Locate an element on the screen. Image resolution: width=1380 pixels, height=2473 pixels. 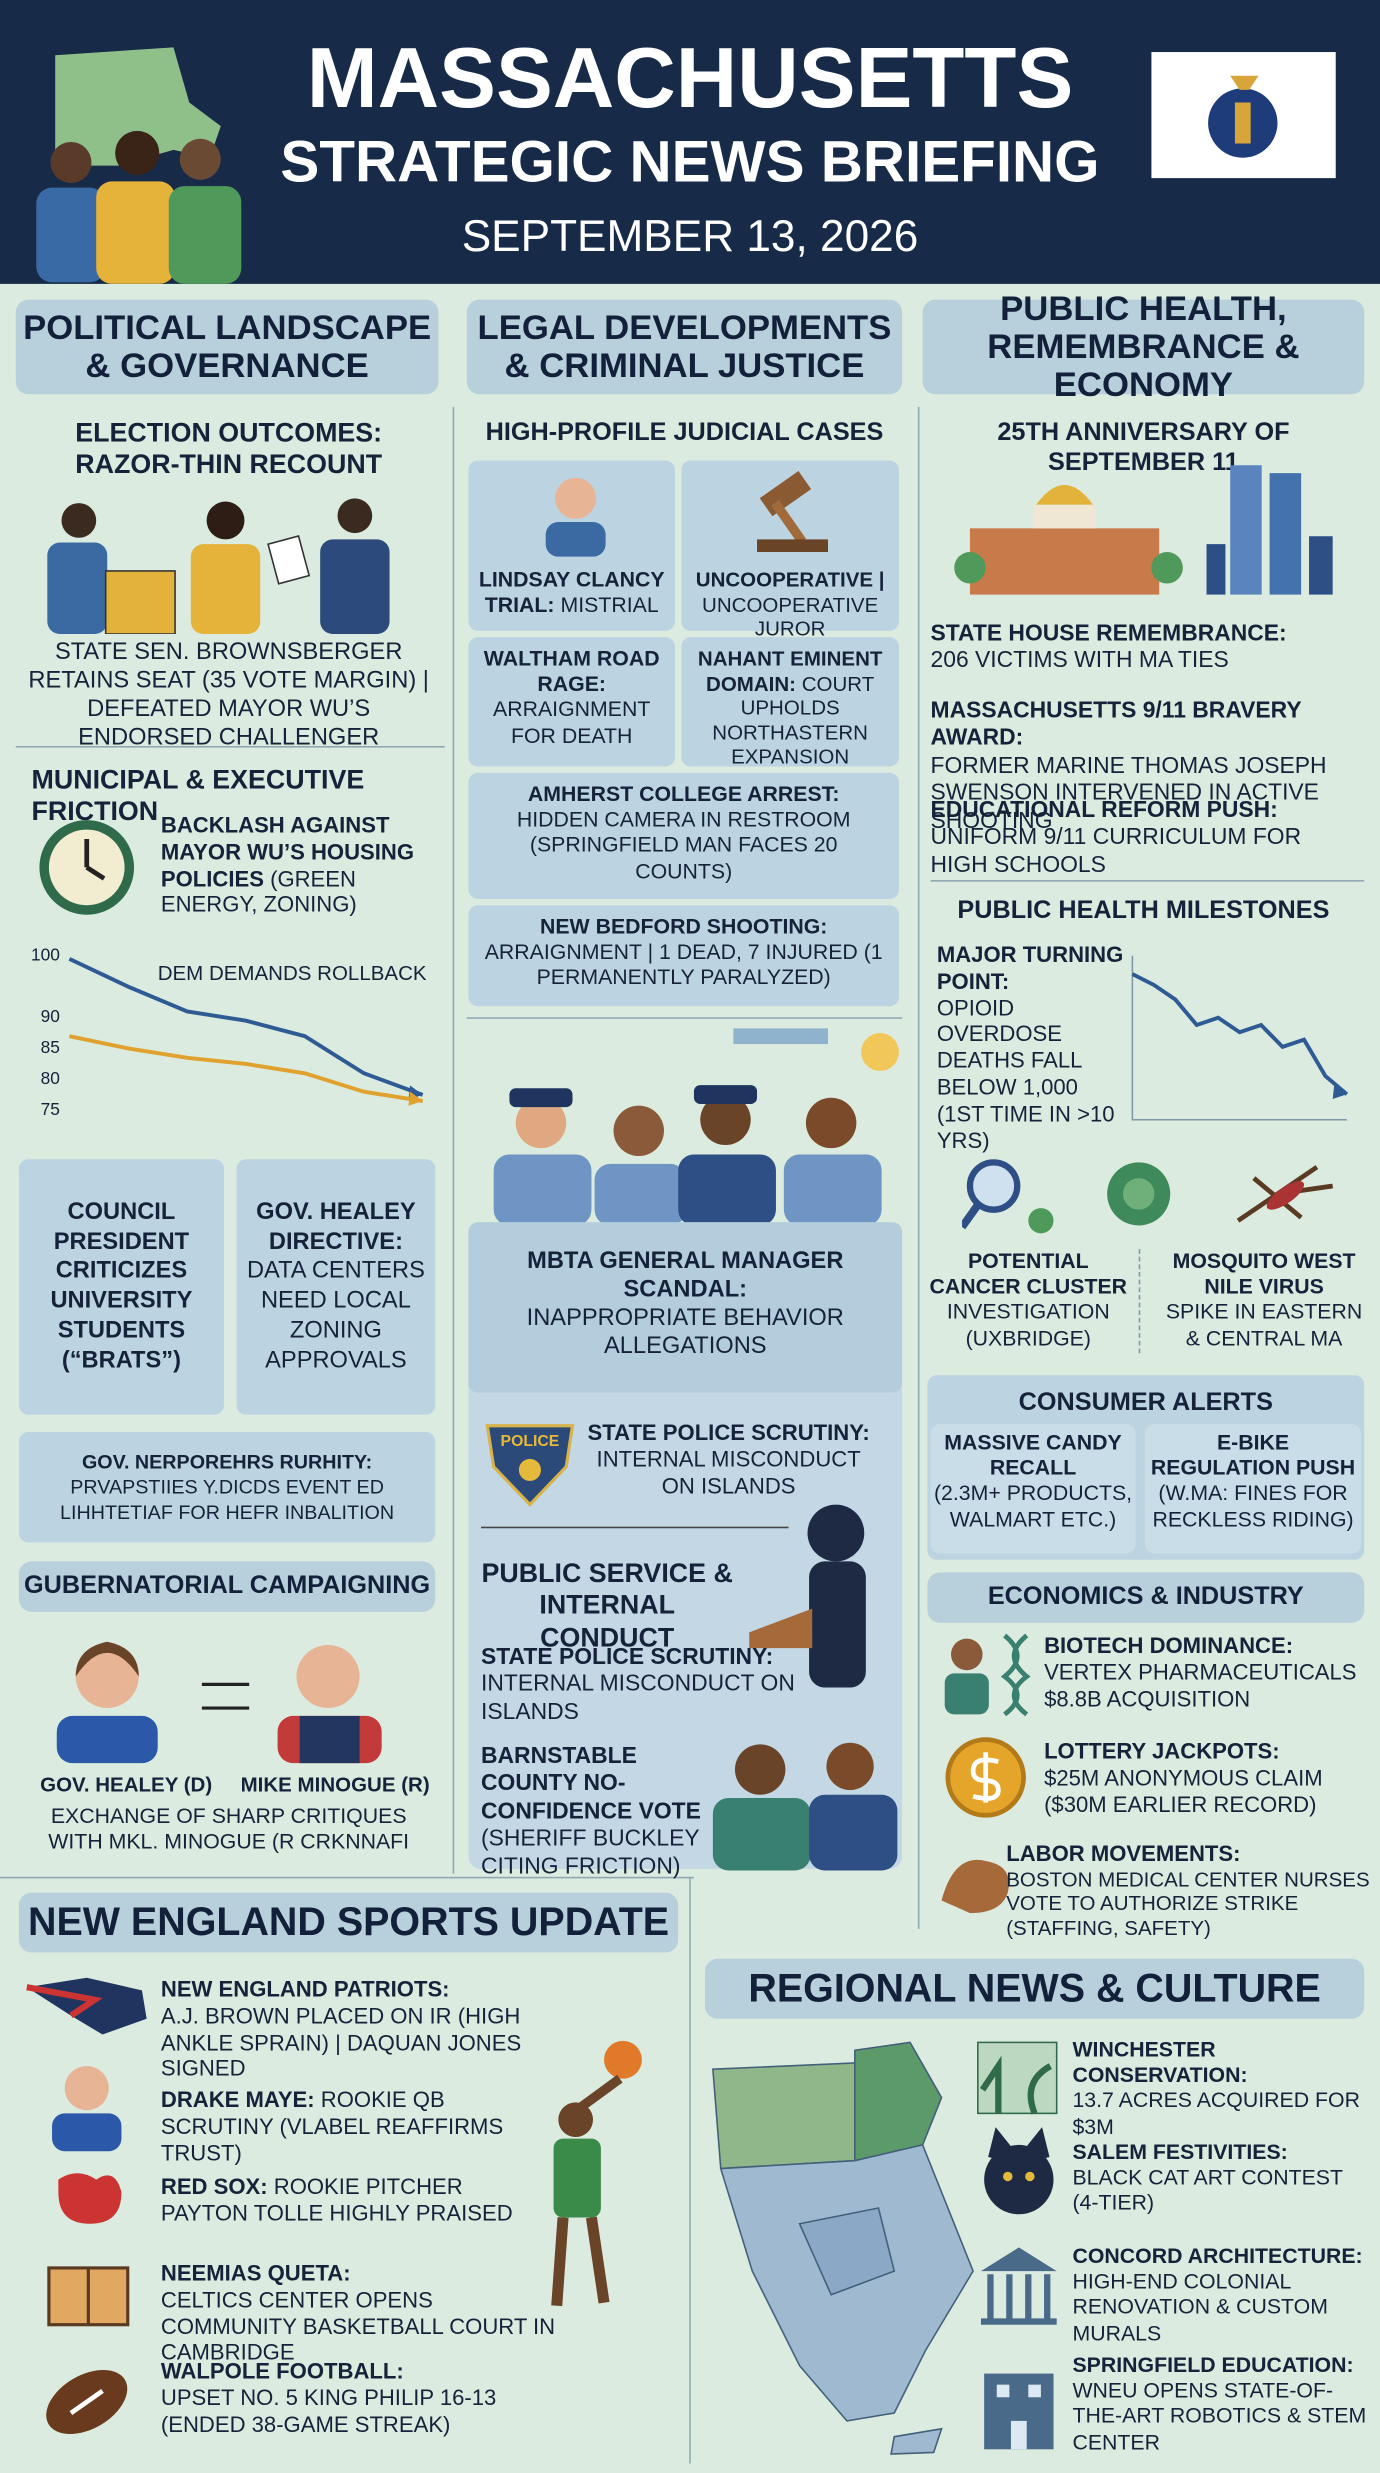
officers-illustration is located at coordinates (805, 1806).